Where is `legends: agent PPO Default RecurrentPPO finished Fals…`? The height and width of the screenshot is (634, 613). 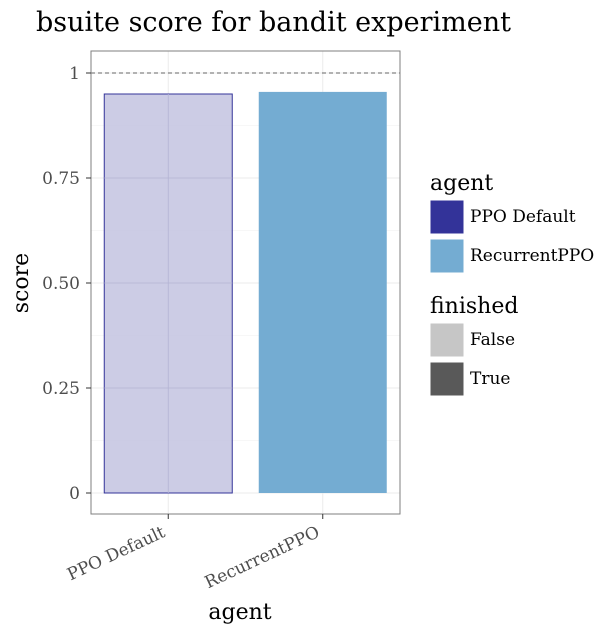
legends: agent PPO Default RecurrentPPO finished Fals… is located at coordinates (511, 284).